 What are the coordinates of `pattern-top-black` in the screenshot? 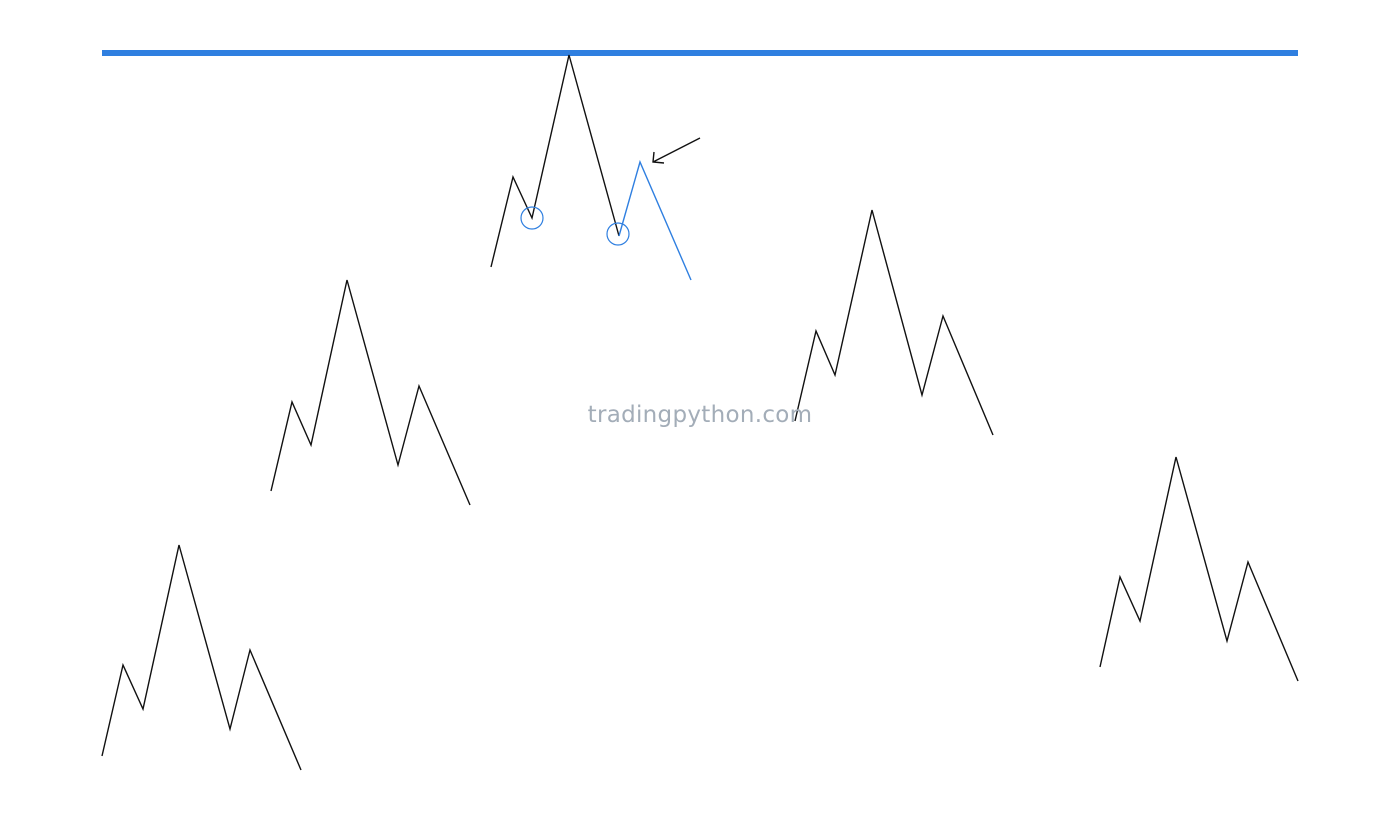 It's located at (555, 161).